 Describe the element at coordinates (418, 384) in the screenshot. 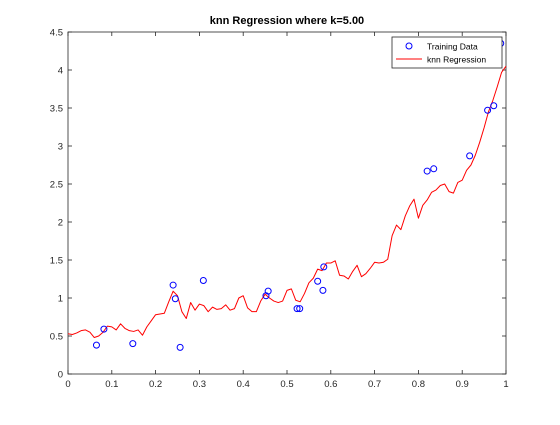

I see `x-tick-label: 0.8` at that location.